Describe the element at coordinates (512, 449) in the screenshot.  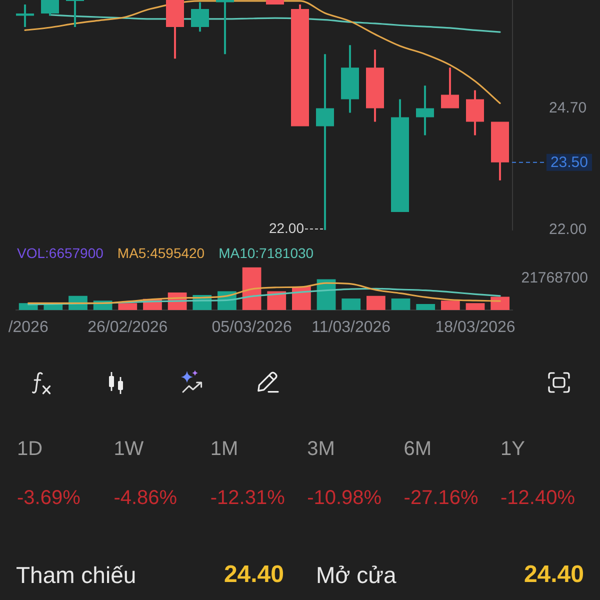
I see `category-label: 1Y` at that location.